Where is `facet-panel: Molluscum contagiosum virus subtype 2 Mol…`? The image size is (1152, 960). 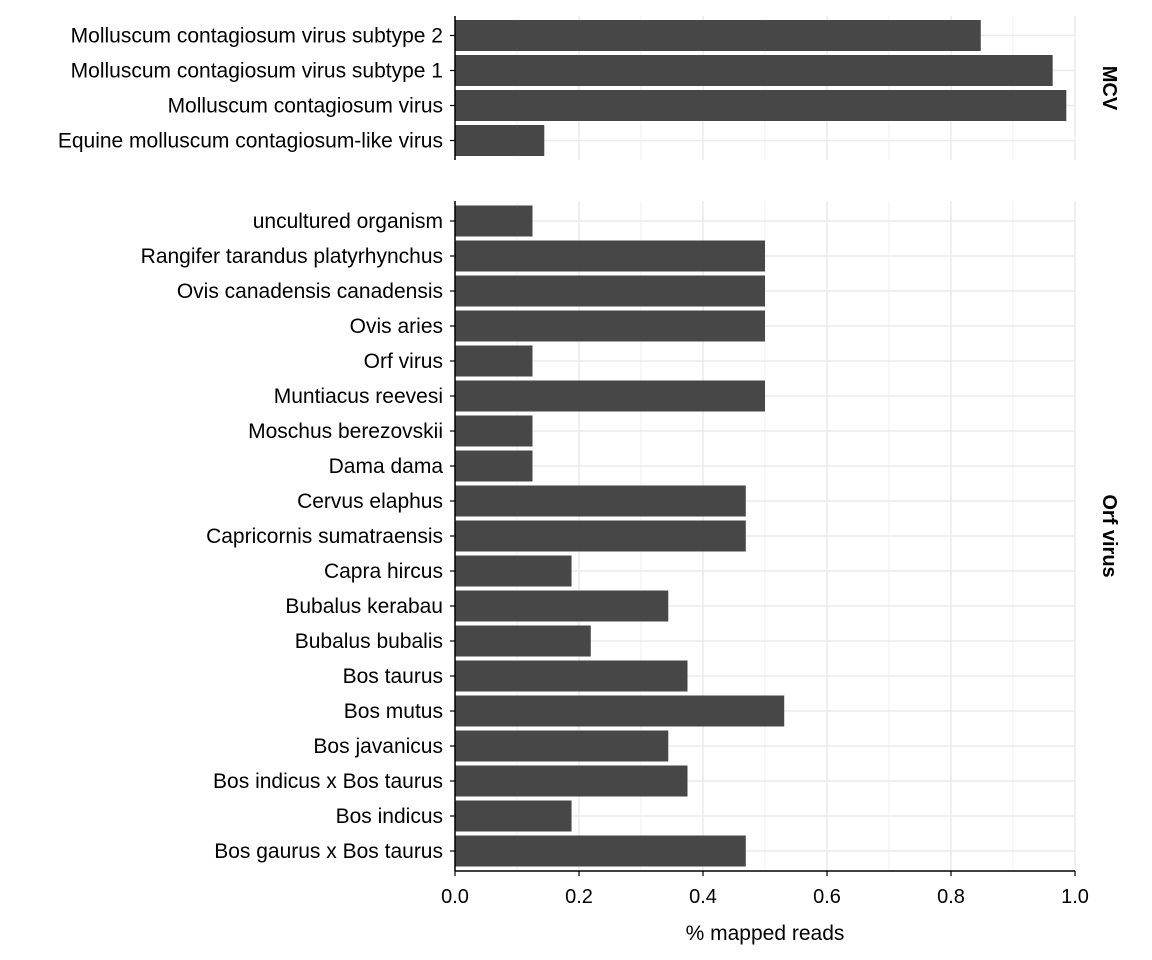 facet-panel: Molluscum contagiosum virus subtype 2 Mol… is located at coordinates (589, 88).